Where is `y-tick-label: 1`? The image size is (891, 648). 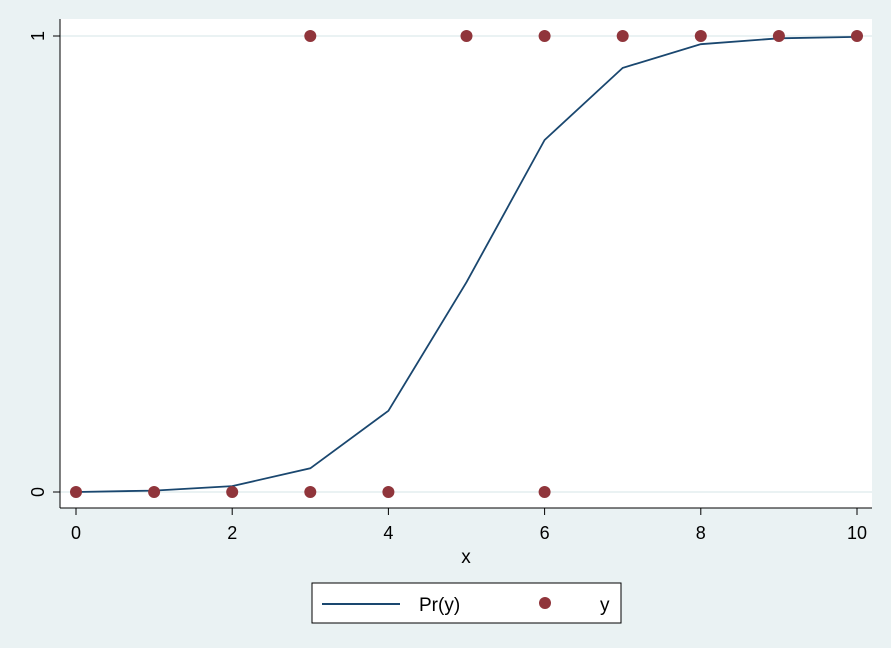 y-tick-label: 1 is located at coordinates (38, 36).